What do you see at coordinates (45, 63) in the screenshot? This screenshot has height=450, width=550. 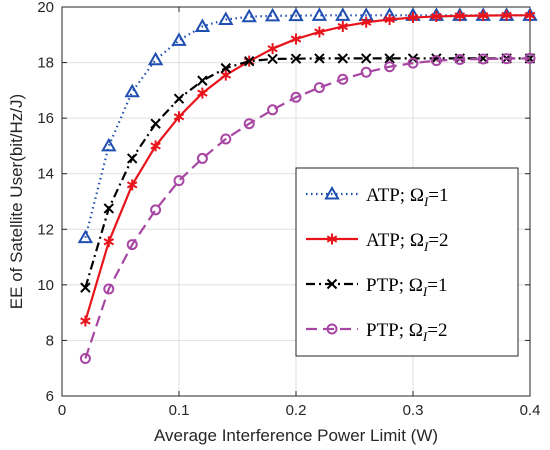 I see `y-tick-label: 18` at bounding box center [45, 63].